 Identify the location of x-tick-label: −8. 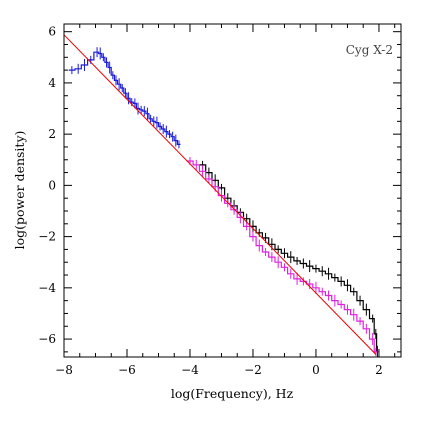
(64, 370).